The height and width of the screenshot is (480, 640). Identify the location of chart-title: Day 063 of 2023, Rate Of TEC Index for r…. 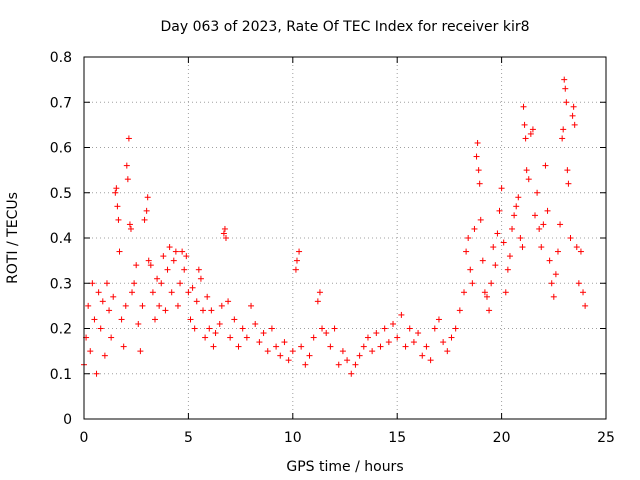
(344, 27).